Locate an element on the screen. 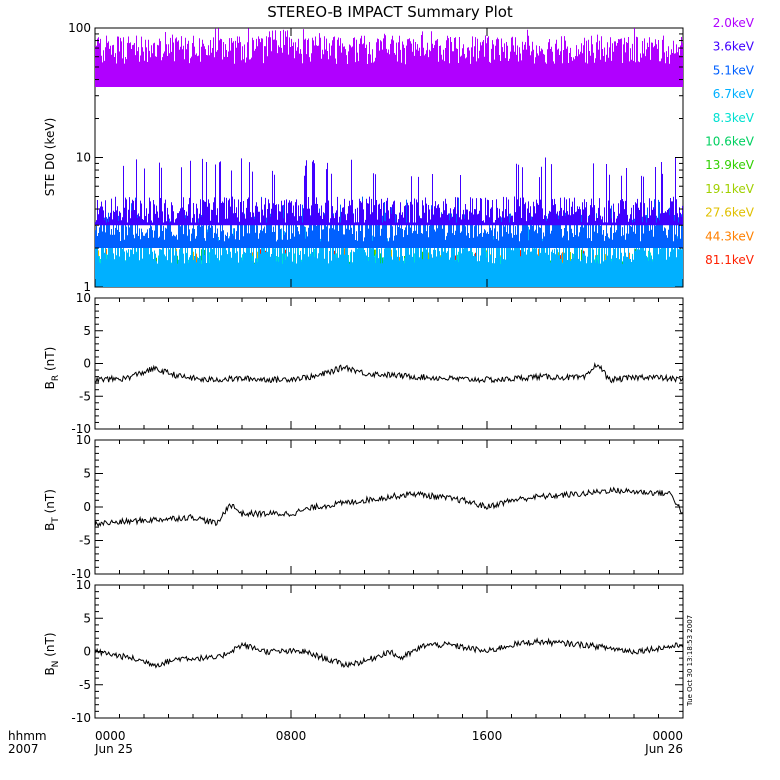  legend-entry: 13.9keV is located at coordinates (730, 165).